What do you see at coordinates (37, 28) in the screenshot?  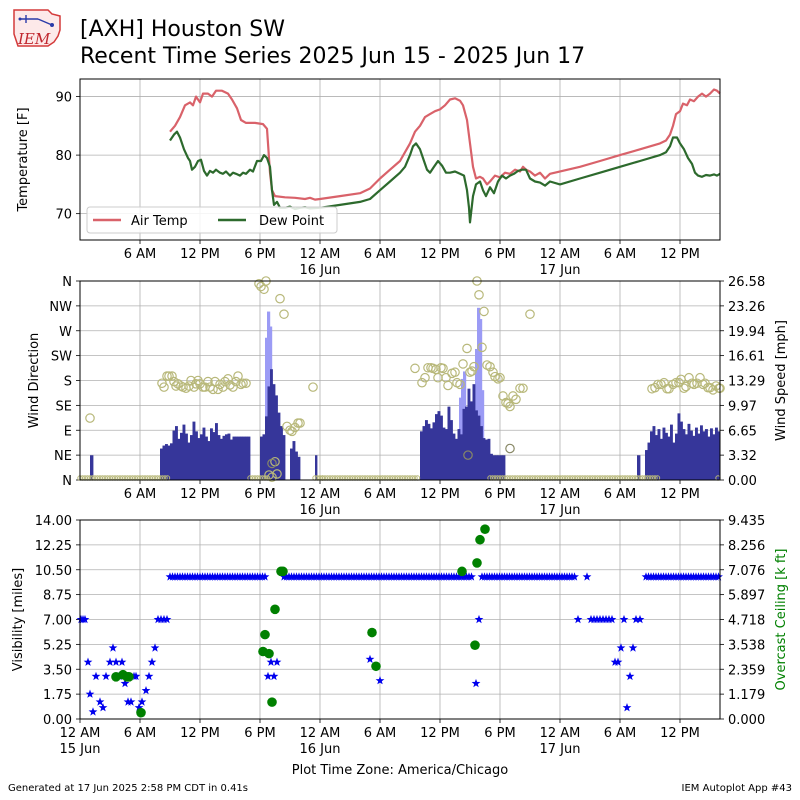 I see `iem-logo: IEM` at bounding box center [37, 28].